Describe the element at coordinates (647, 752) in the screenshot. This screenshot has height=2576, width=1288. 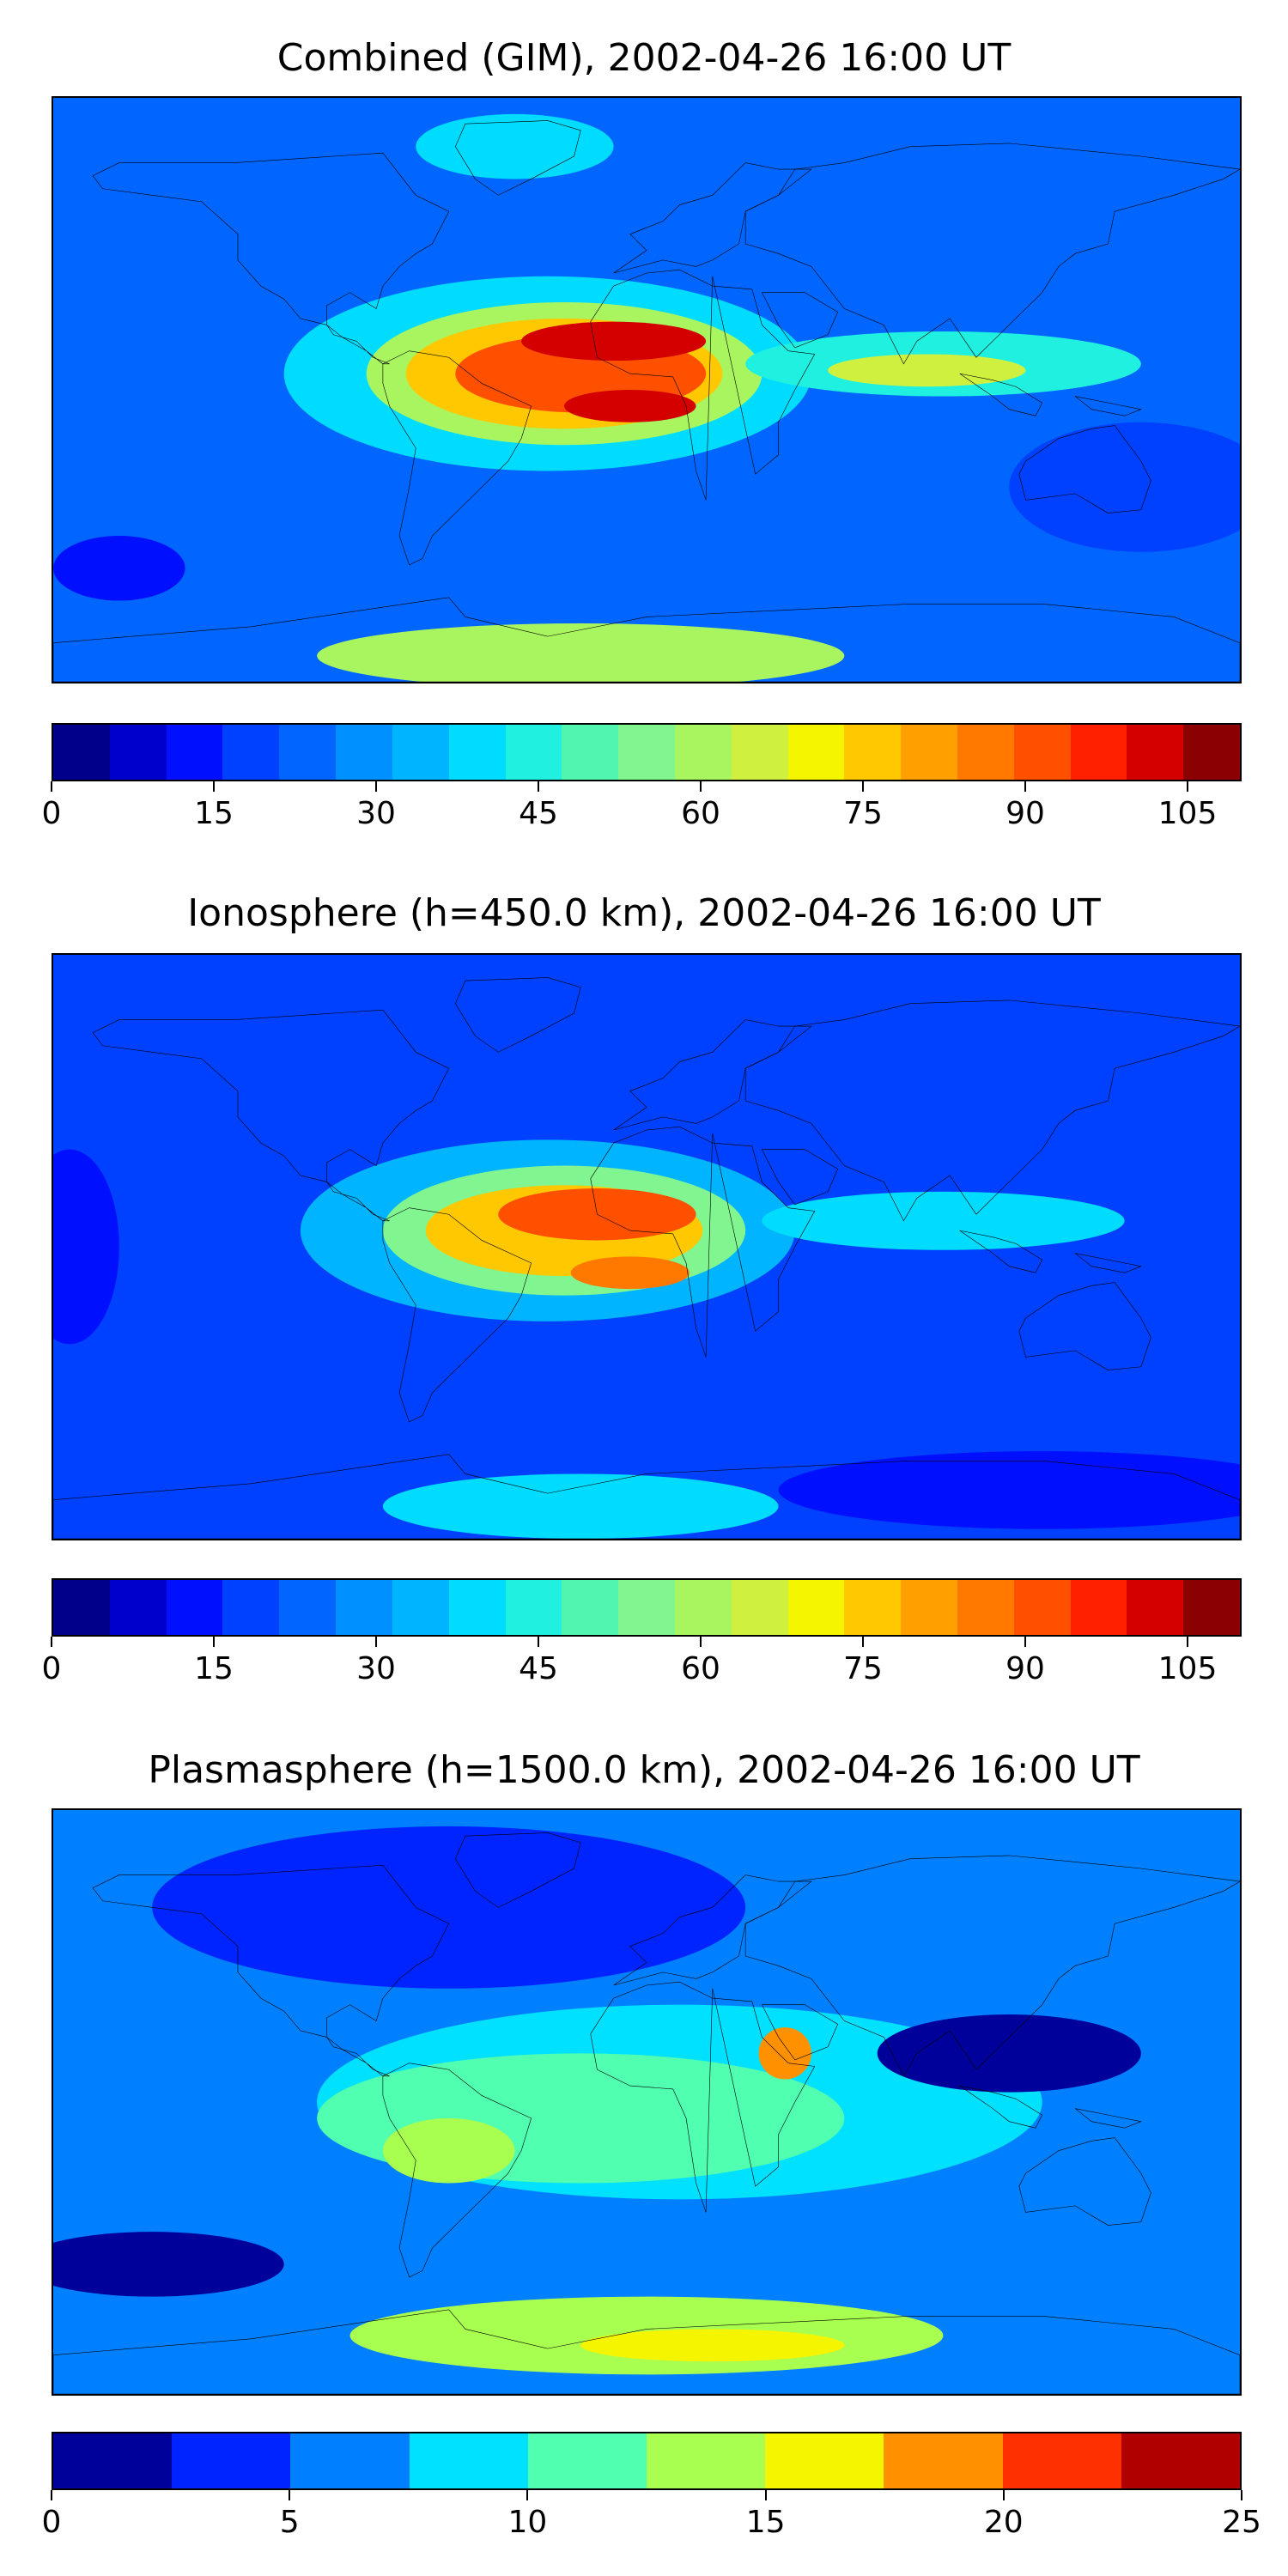
I see `colorbar-combined` at that location.